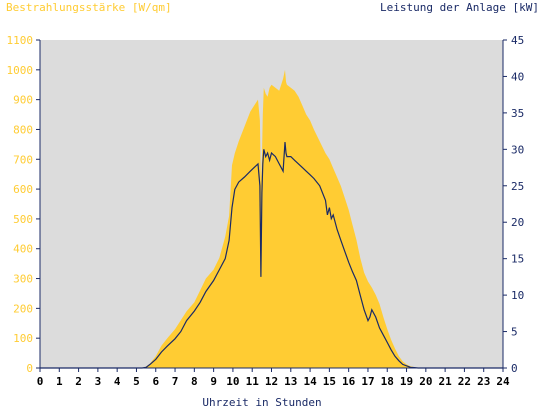 This screenshot has width=544, height=408. What do you see at coordinates (329, 381) in the screenshot?
I see `x-tick-label: 15` at bounding box center [329, 381].